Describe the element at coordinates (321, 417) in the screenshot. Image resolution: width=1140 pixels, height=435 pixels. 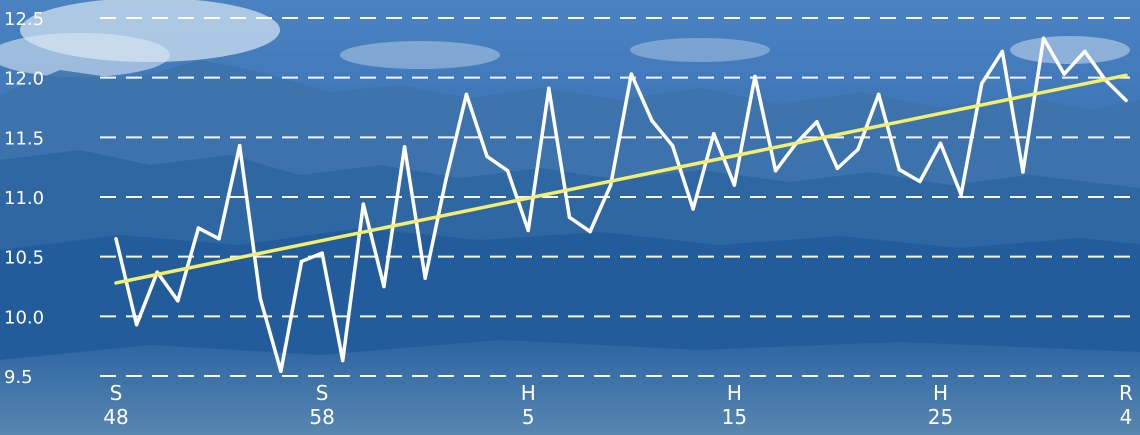
I see `x-tick-year-label: 58` at that location.